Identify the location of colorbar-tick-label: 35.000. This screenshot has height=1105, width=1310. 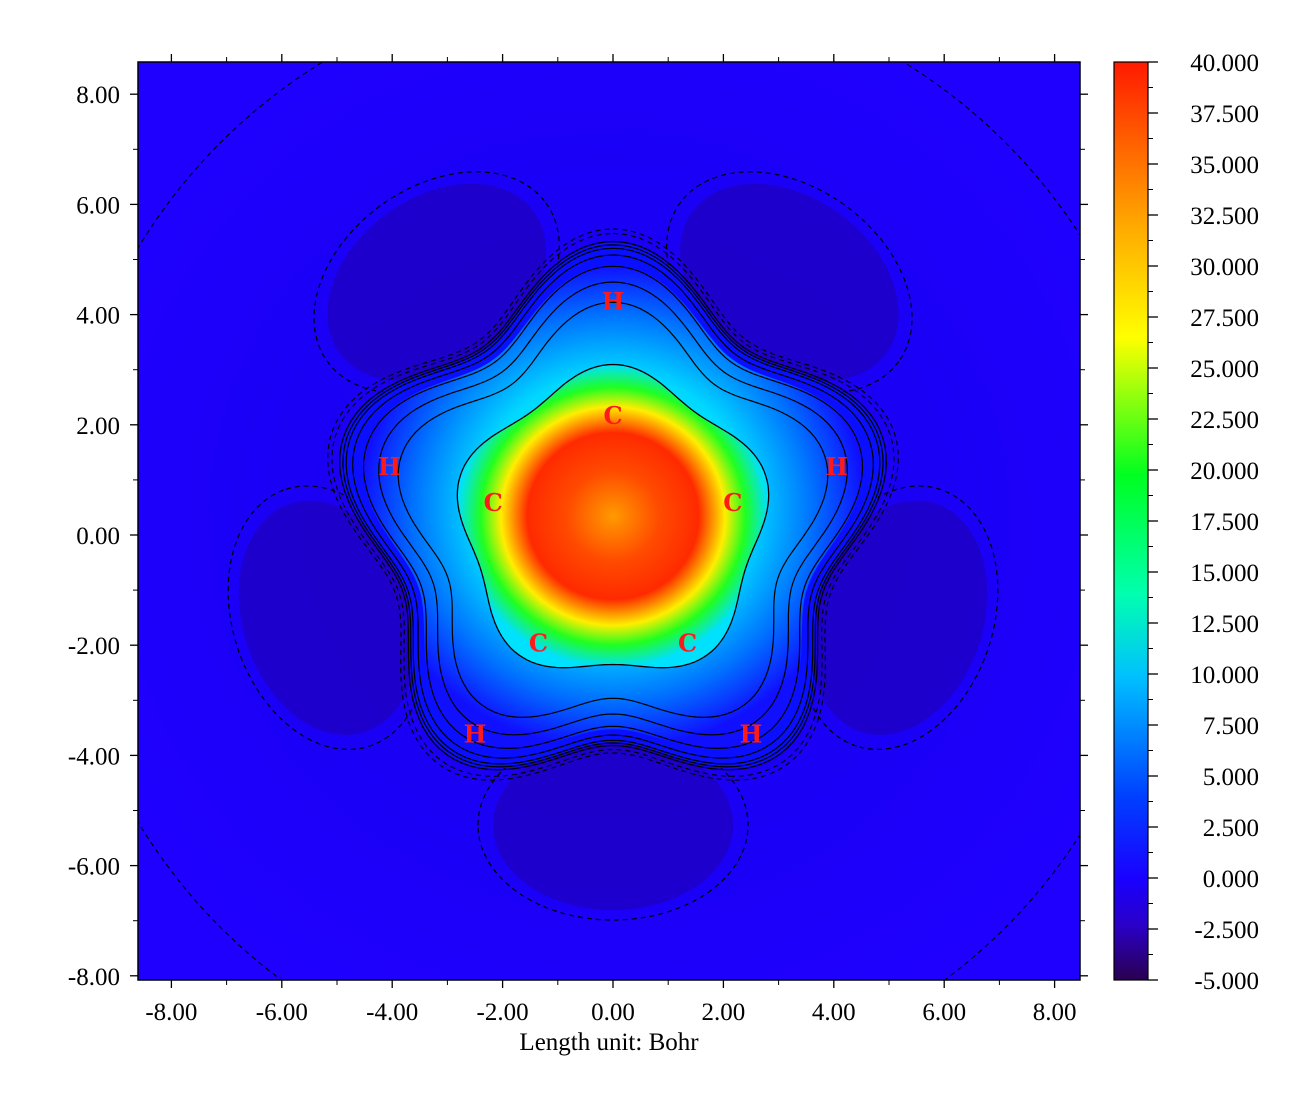
(1224, 165).